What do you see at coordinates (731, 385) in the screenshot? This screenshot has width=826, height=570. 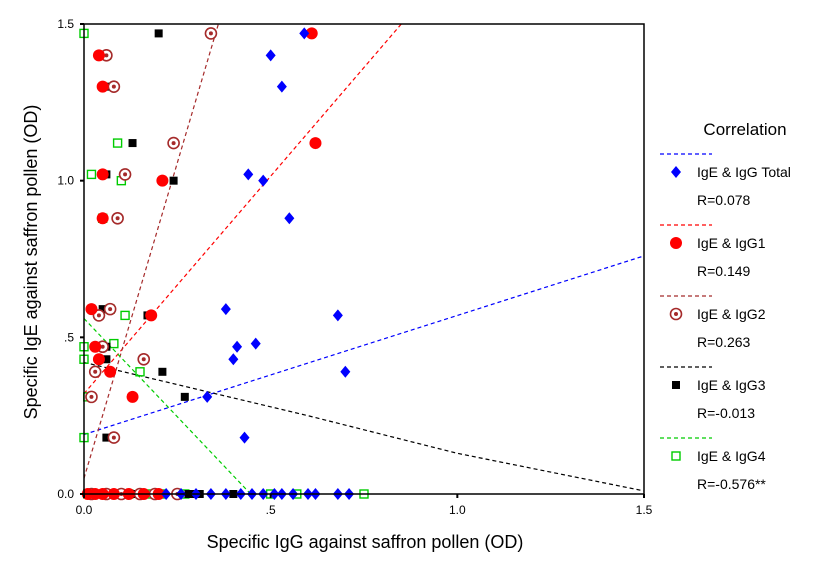 I see `legend-series-label: IgE & IgG3` at bounding box center [731, 385].